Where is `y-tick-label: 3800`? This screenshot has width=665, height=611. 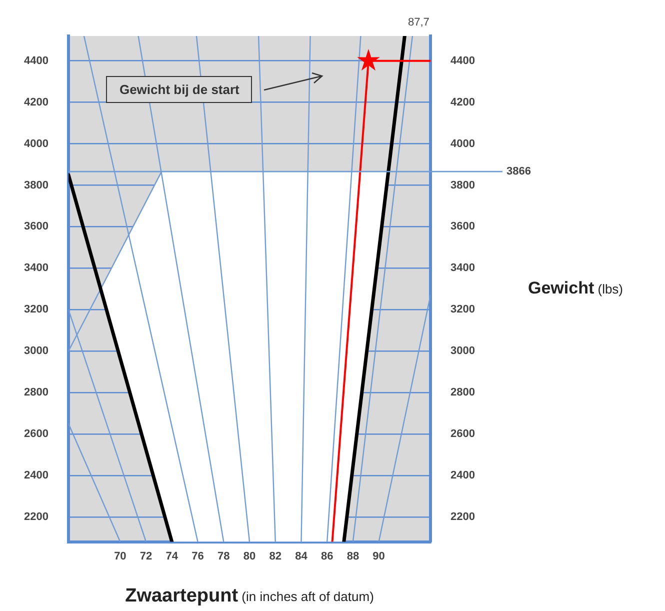
y-tick-label: 3800 is located at coordinates (36, 185).